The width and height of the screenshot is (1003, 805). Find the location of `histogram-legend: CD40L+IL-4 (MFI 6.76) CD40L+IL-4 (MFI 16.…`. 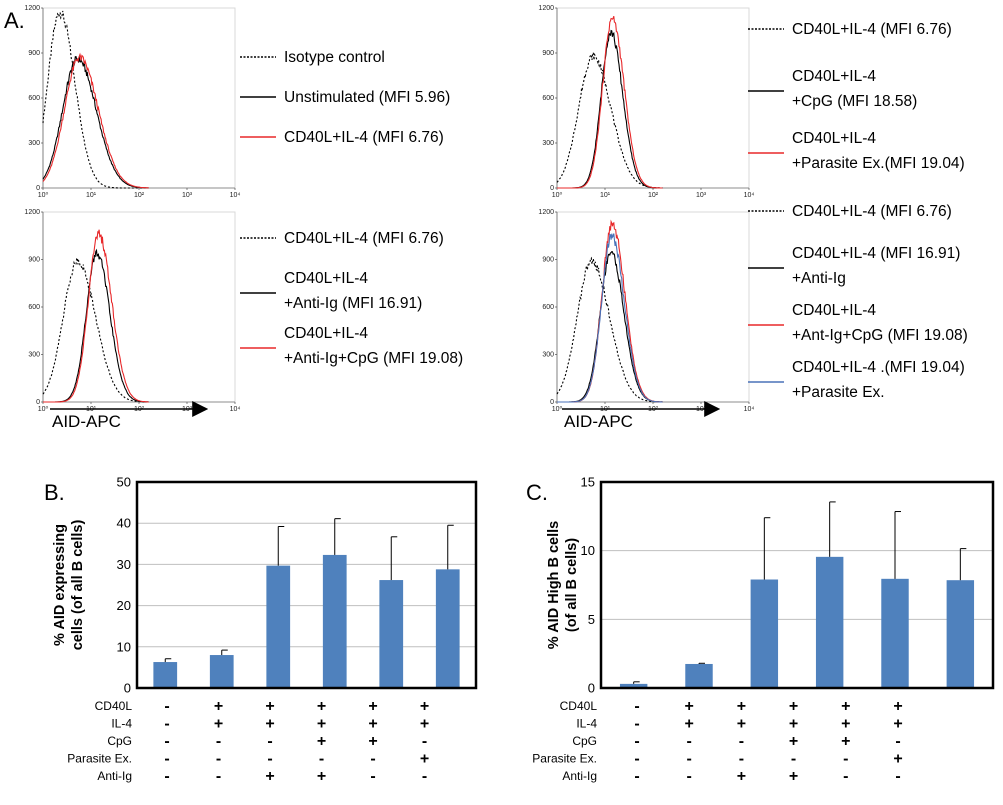

histogram-legend: CD40L+IL-4 (MFI 6.76) CD40L+IL-4 (MFI 16.… is located at coordinates (858, 302).